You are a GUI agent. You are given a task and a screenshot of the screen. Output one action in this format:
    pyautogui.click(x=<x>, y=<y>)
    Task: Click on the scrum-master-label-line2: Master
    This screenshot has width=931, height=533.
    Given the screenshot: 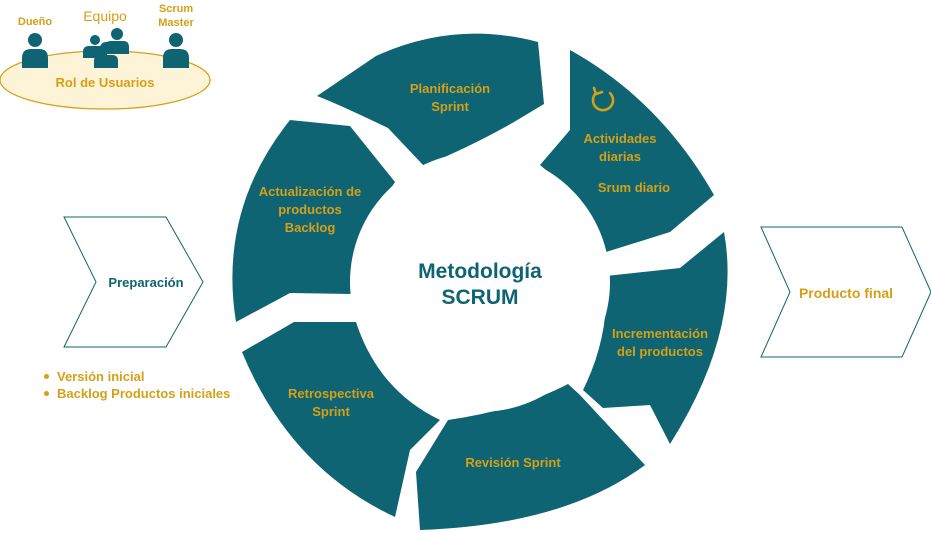 What is the action you would take?
    pyautogui.click(x=176, y=23)
    